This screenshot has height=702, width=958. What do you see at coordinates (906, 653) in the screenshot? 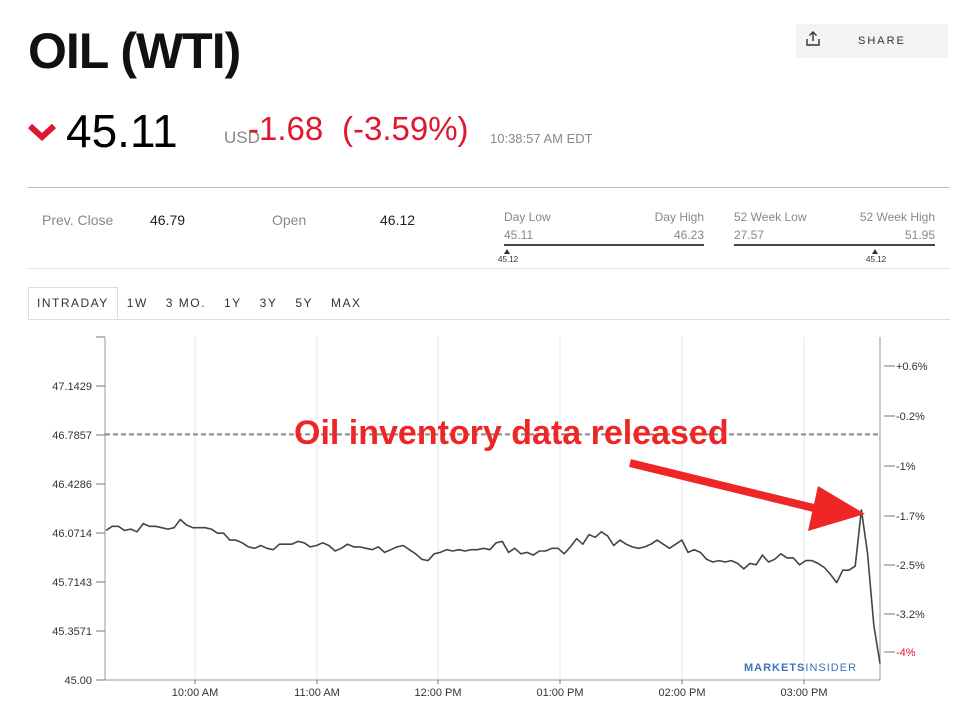
I see `right-tick-label-6: -4%` at bounding box center [906, 653].